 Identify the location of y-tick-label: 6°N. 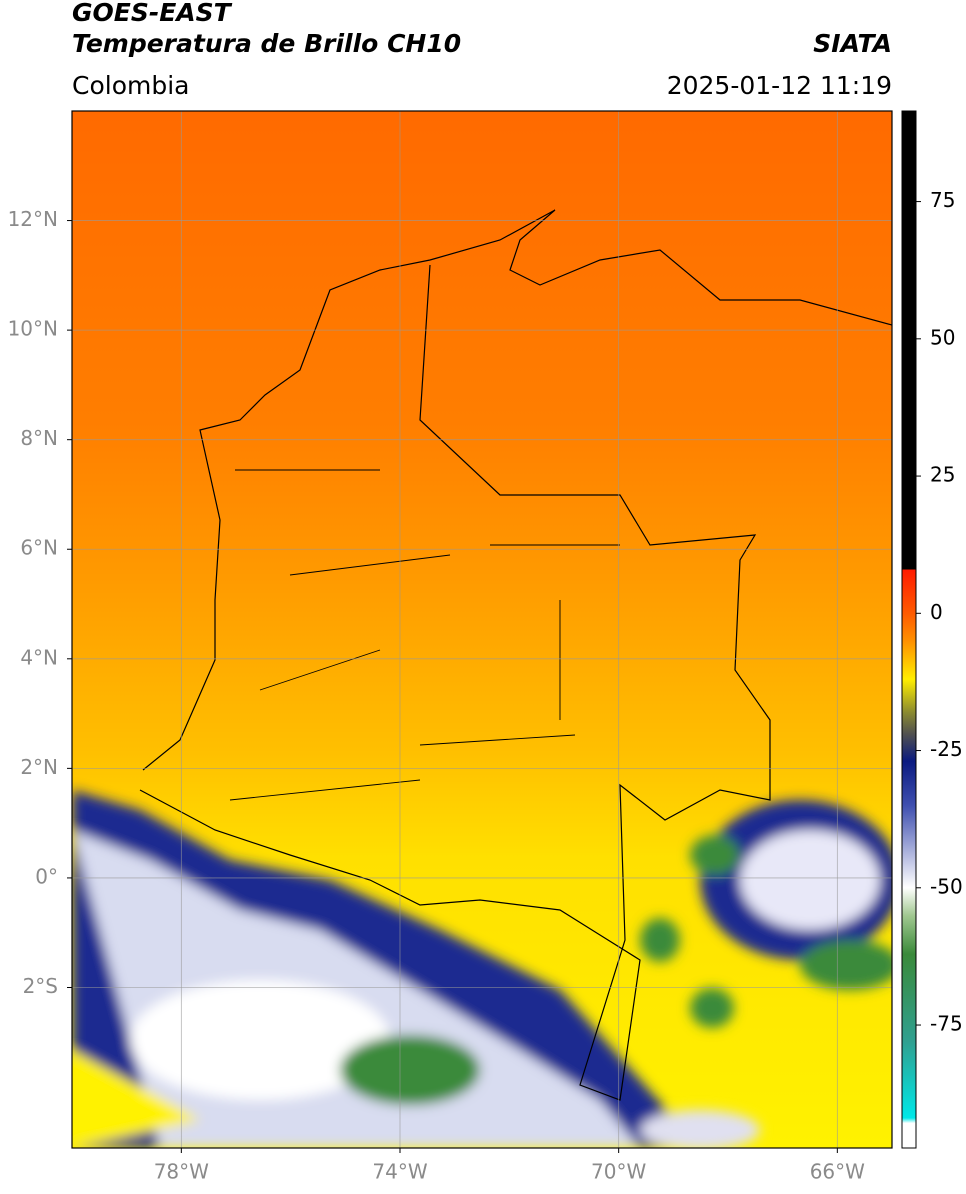
(39, 548).